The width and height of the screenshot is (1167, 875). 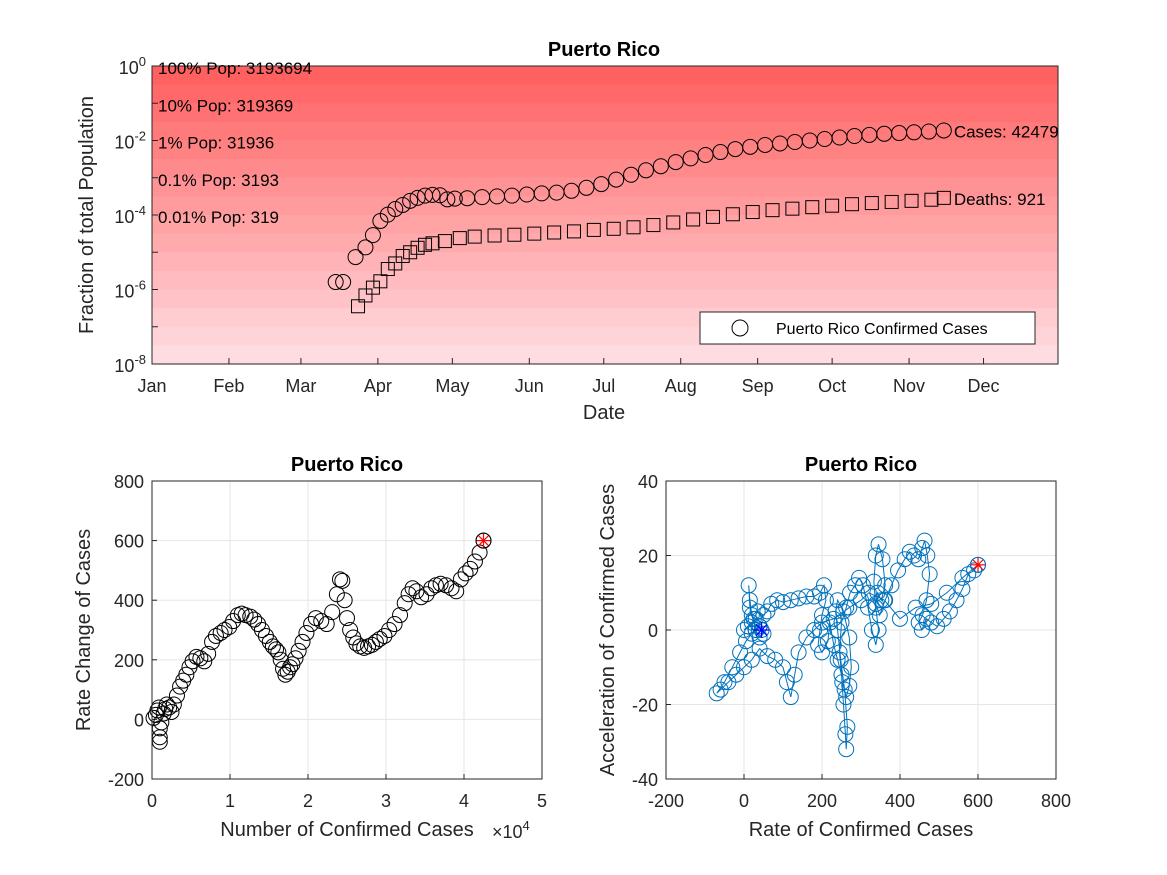 I want to click on br-y-tick-label: 0, so click(x=653, y=631).